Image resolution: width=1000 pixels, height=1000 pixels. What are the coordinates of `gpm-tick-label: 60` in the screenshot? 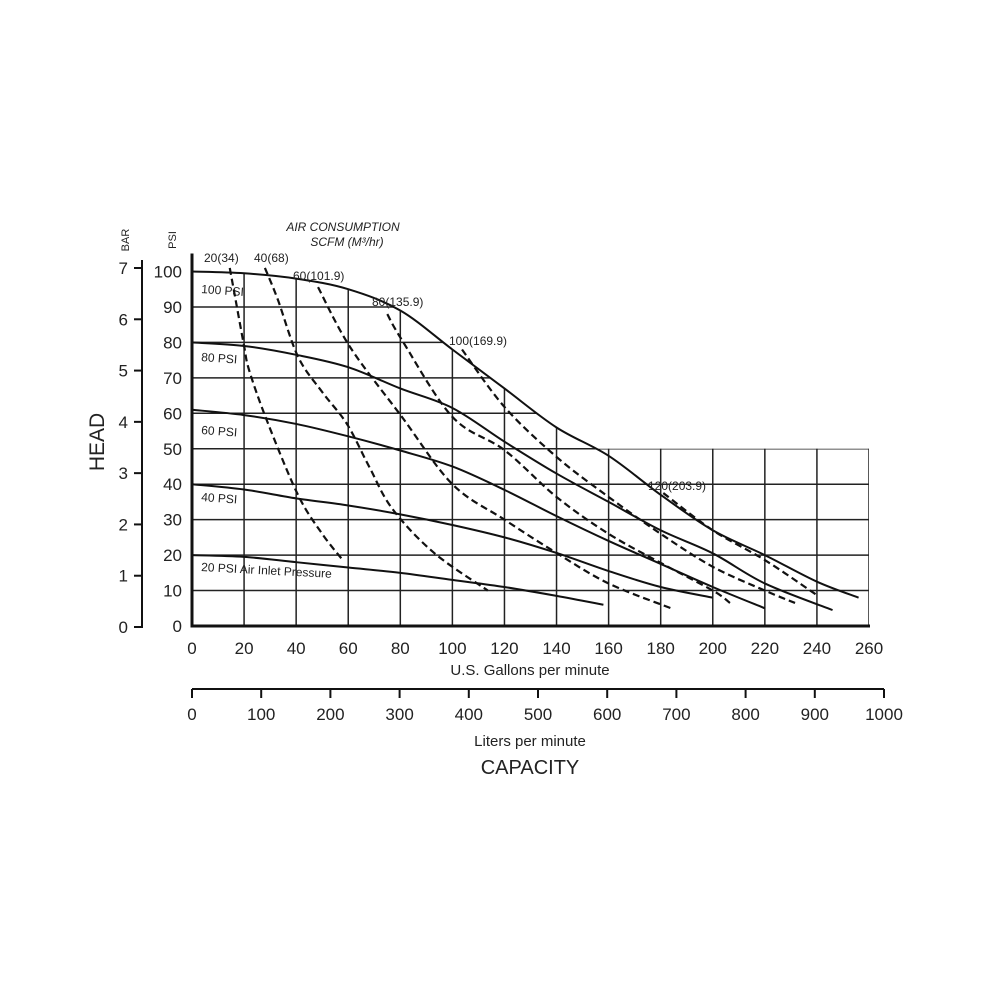 It's located at (348, 648).